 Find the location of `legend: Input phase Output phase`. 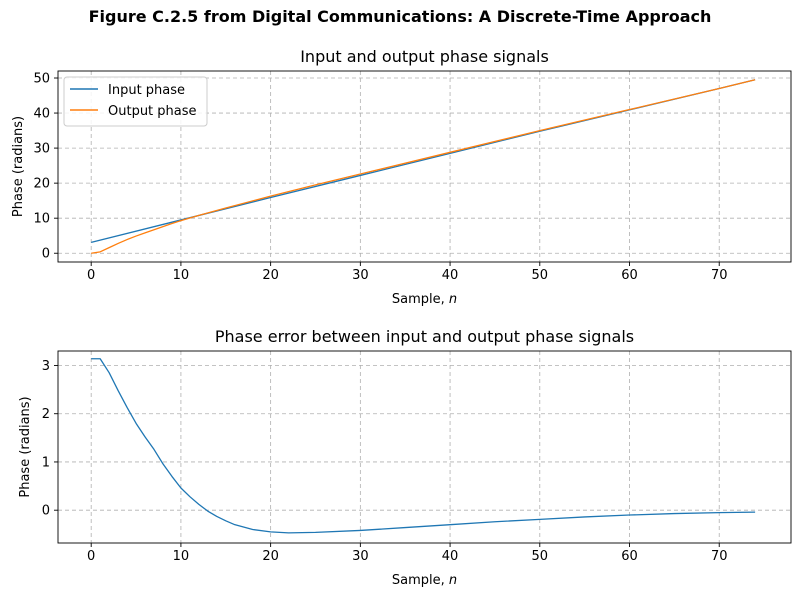

legend: Input phase Output phase is located at coordinates (135, 101).